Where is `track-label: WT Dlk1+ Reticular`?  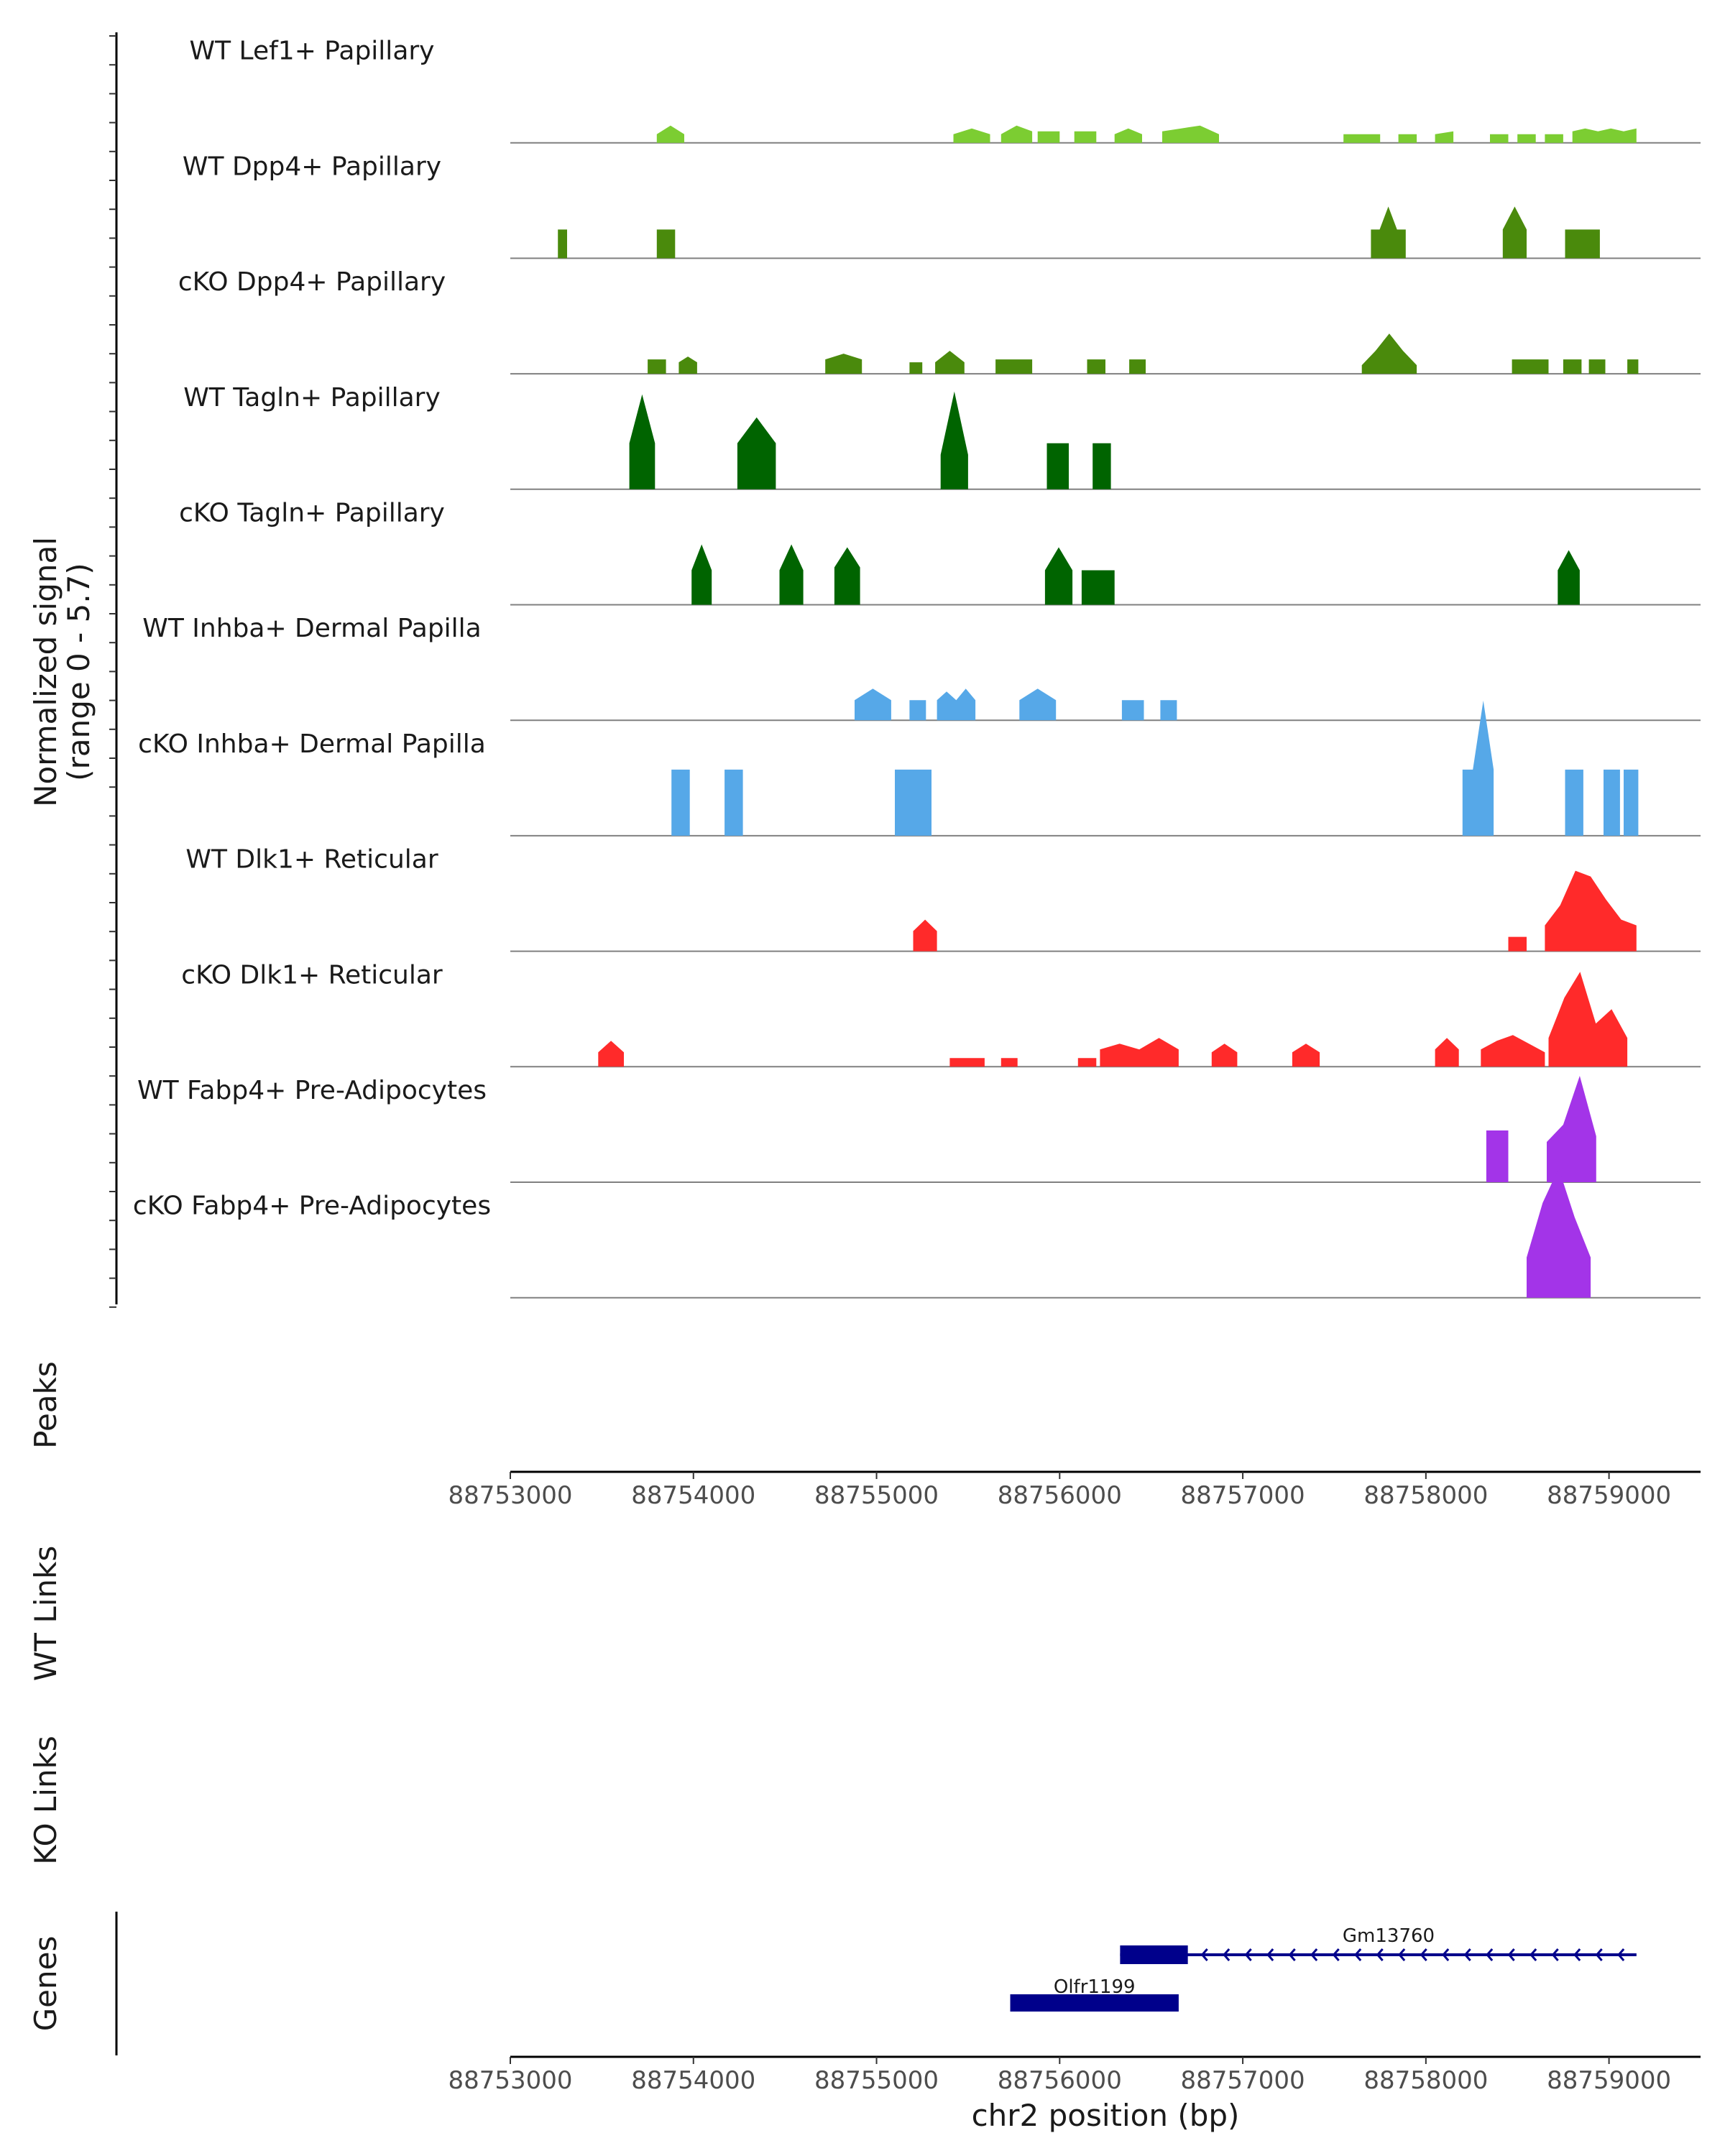 track-label: WT Dlk1+ Reticular is located at coordinates (311, 860).